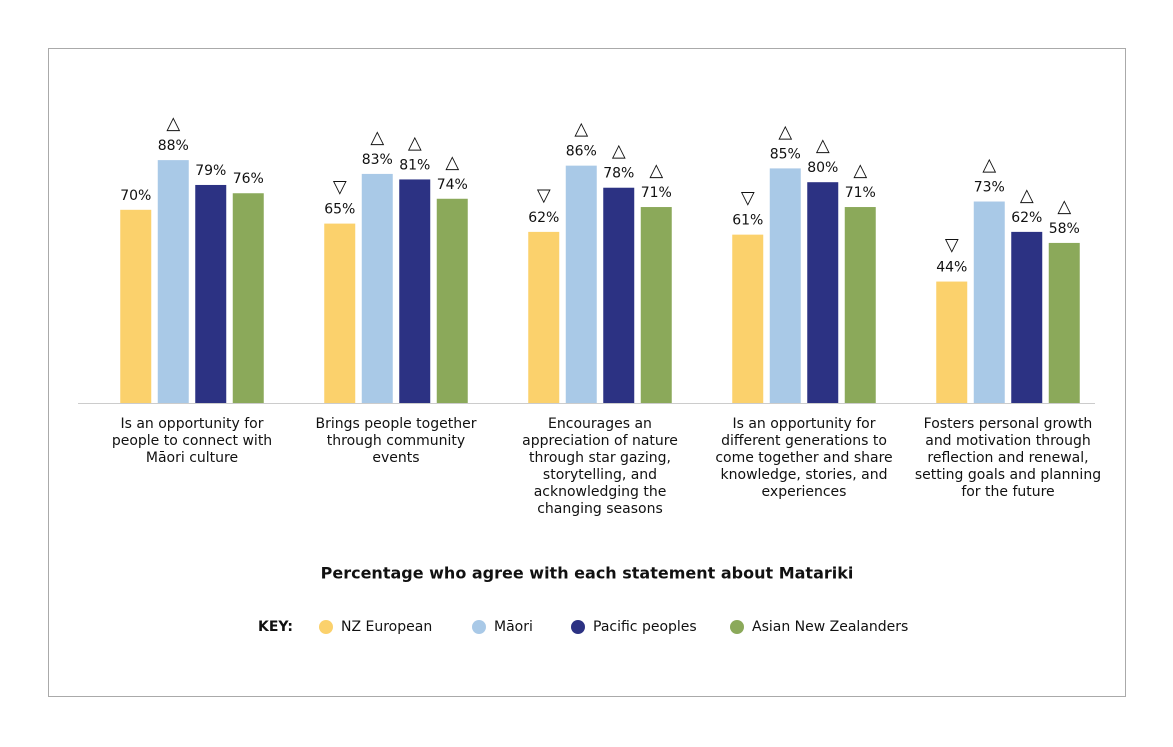 The width and height of the screenshot is (1173, 747). Describe the element at coordinates (951, 268) in the screenshot. I see `value-label: 44%` at that location.